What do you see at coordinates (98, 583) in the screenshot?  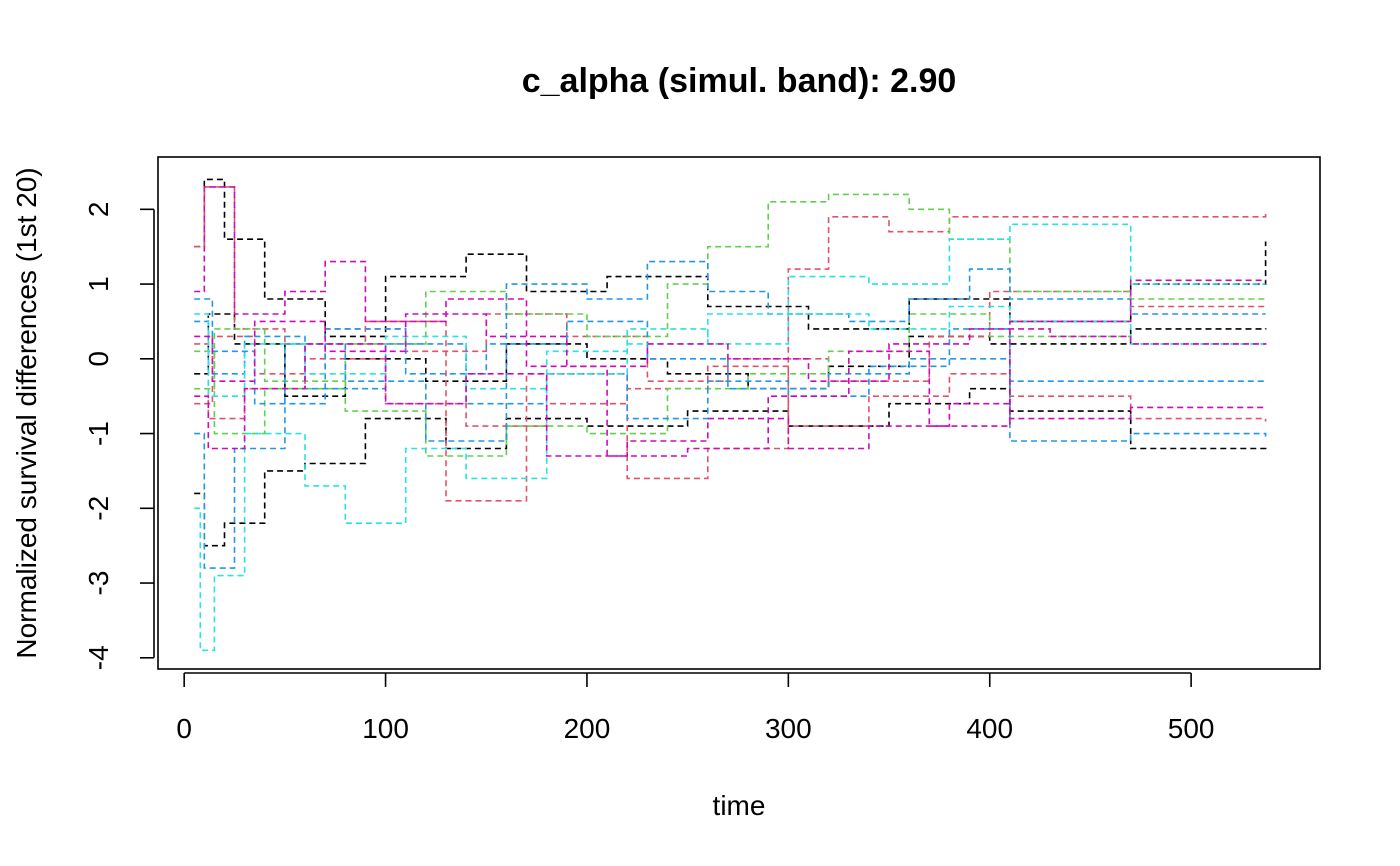 I see `y-tick-label: -3` at bounding box center [98, 583].